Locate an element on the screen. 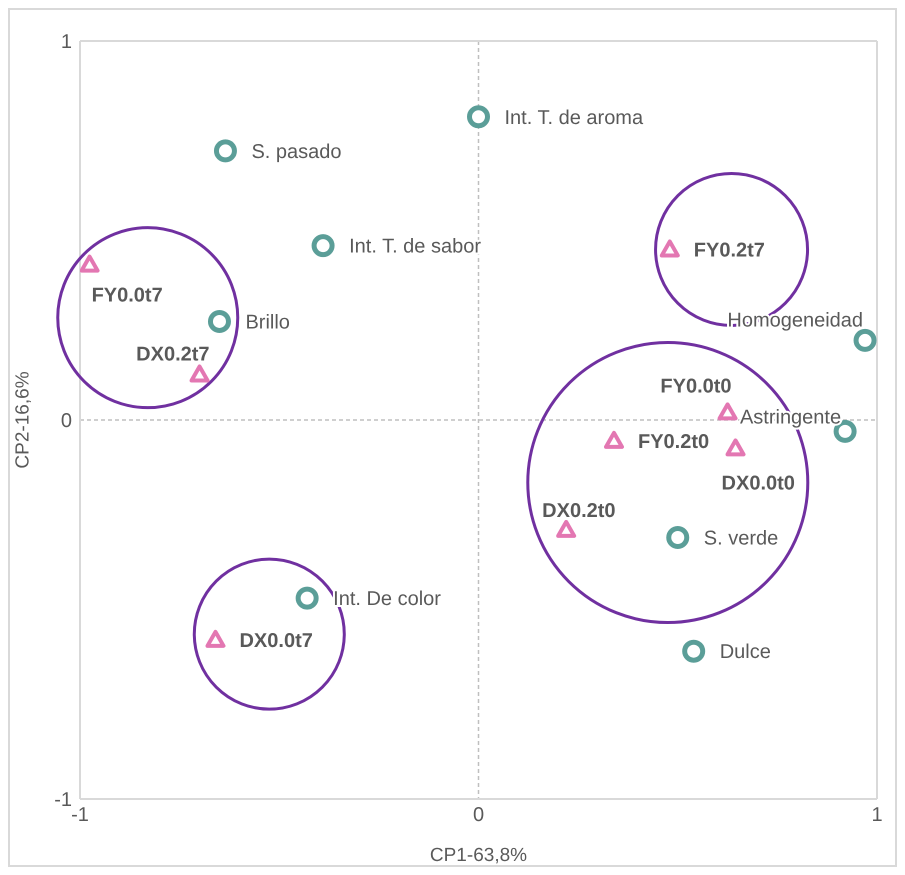 The height and width of the screenshot is (875, 905). data-label: DX0.2t0 is located at coordinates (579, 511).